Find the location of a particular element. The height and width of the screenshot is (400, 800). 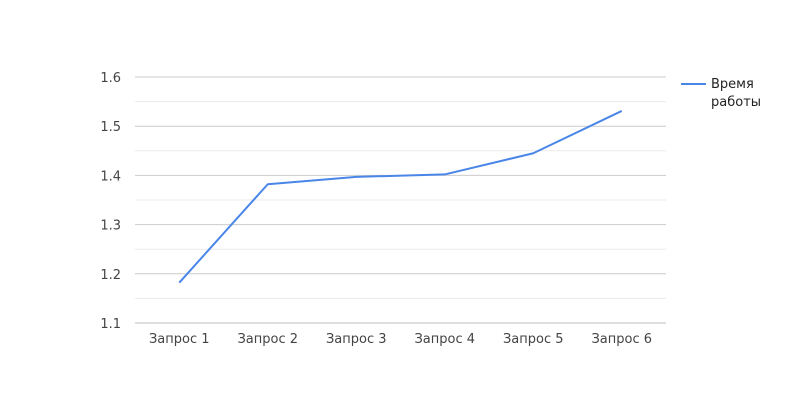

y-tick-label: 1.5 is located at coordinates (110, 127).